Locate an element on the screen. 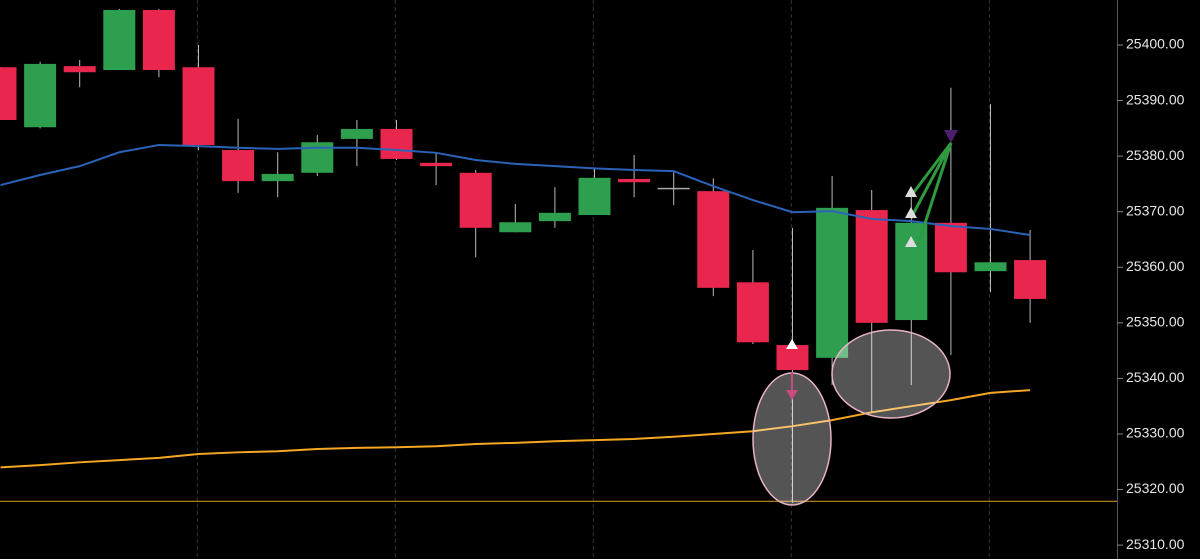  y-tick-label: 25390.00 is located at coordinates (1155, 99).